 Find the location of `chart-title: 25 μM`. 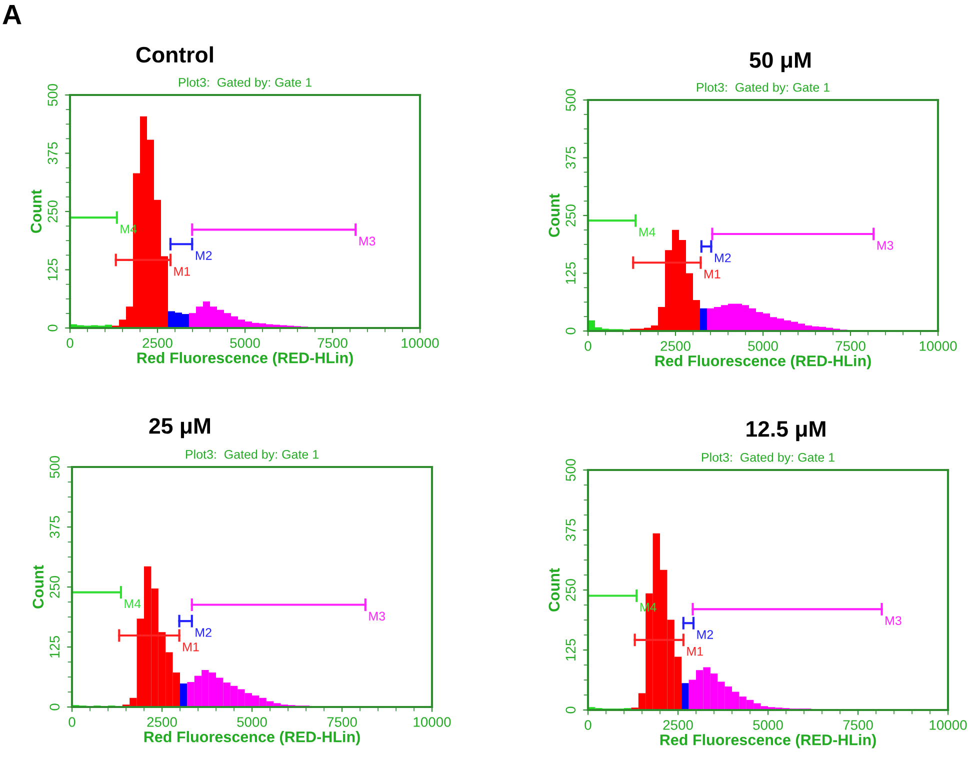

chart-title: 25 μM is located at coordinates (179, 428).